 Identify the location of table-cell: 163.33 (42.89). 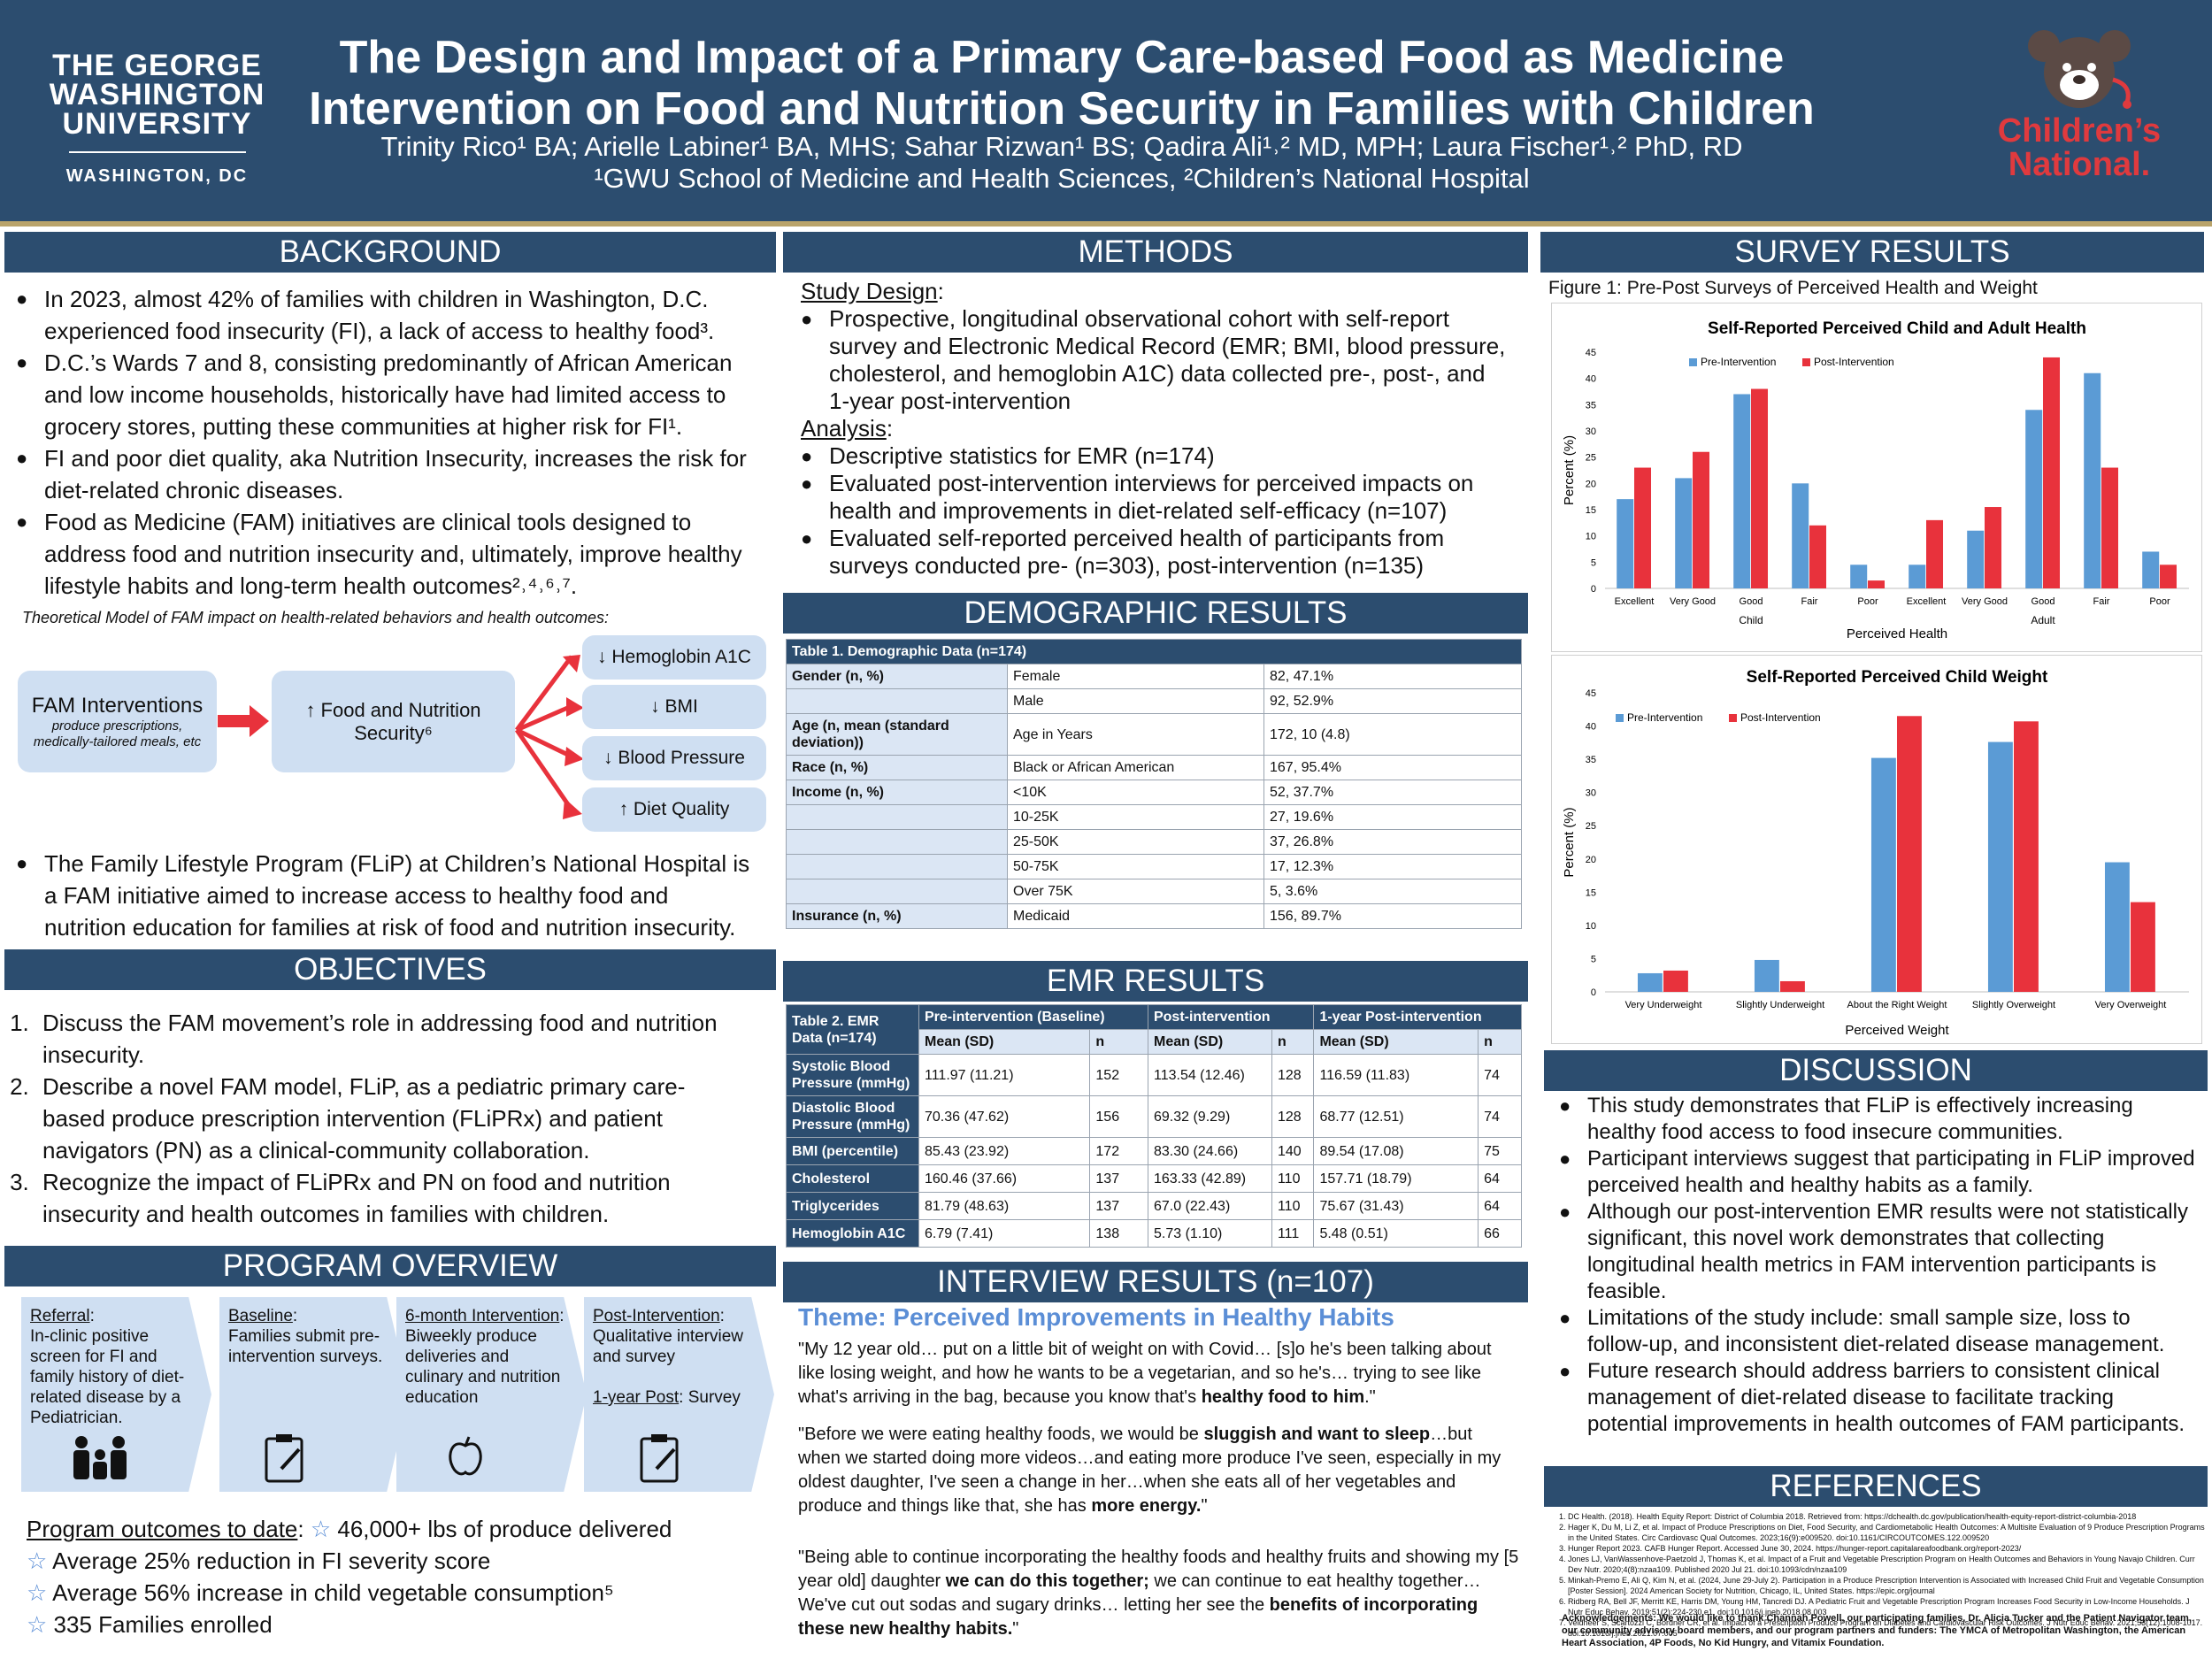
(1209, 1179).